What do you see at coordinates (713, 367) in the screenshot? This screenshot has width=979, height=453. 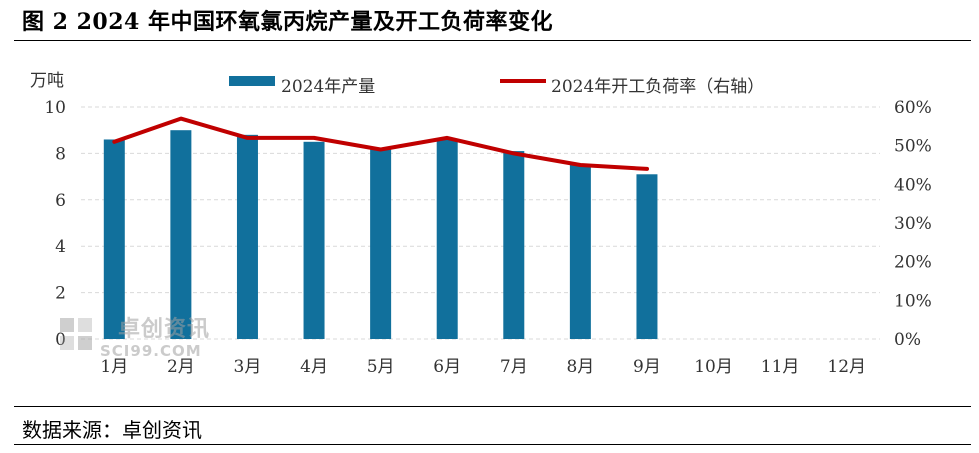 I see `x-tick-label: 10月` at bounding box center [713, 367].